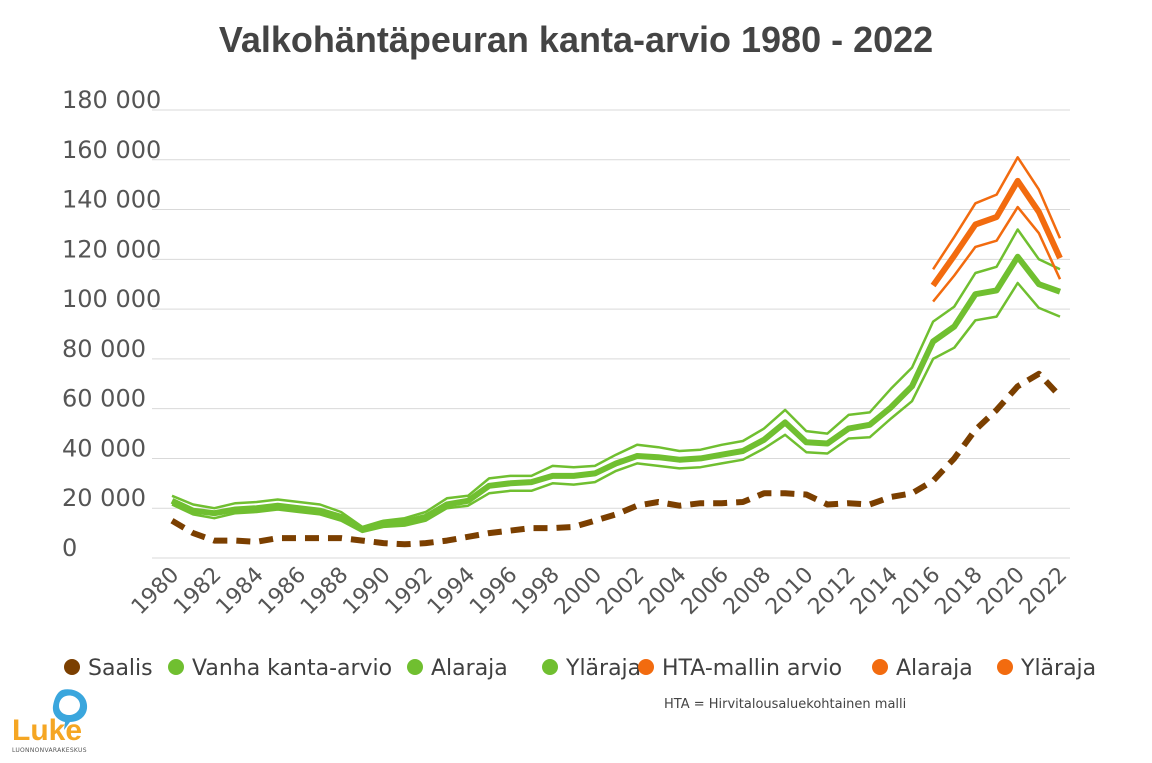  Describe the element at coordinates (111, 100) in the screenshot. I see `y-tick-label: 180 000` at that location.